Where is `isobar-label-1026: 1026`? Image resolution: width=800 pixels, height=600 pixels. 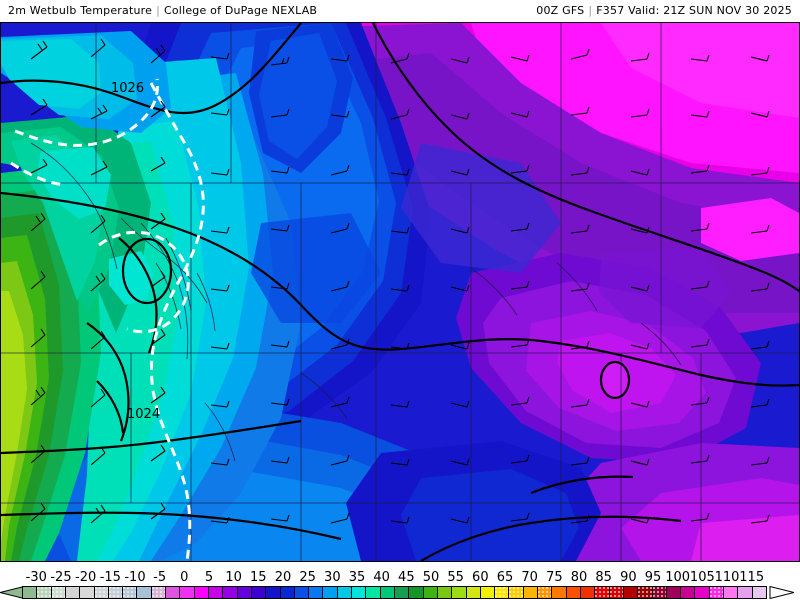
isobar-label-1026: 1026 is located at coordinates (128, 88).